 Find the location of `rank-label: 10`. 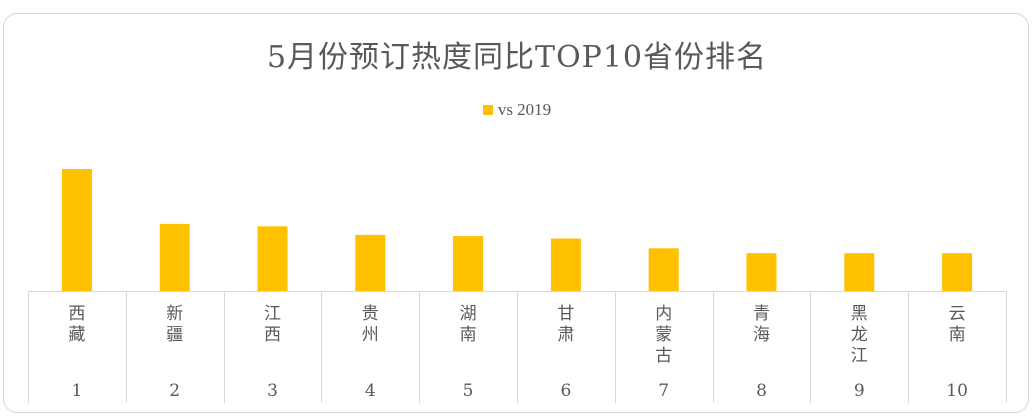

rank-label: 10 is located at coordinates (957, 391).